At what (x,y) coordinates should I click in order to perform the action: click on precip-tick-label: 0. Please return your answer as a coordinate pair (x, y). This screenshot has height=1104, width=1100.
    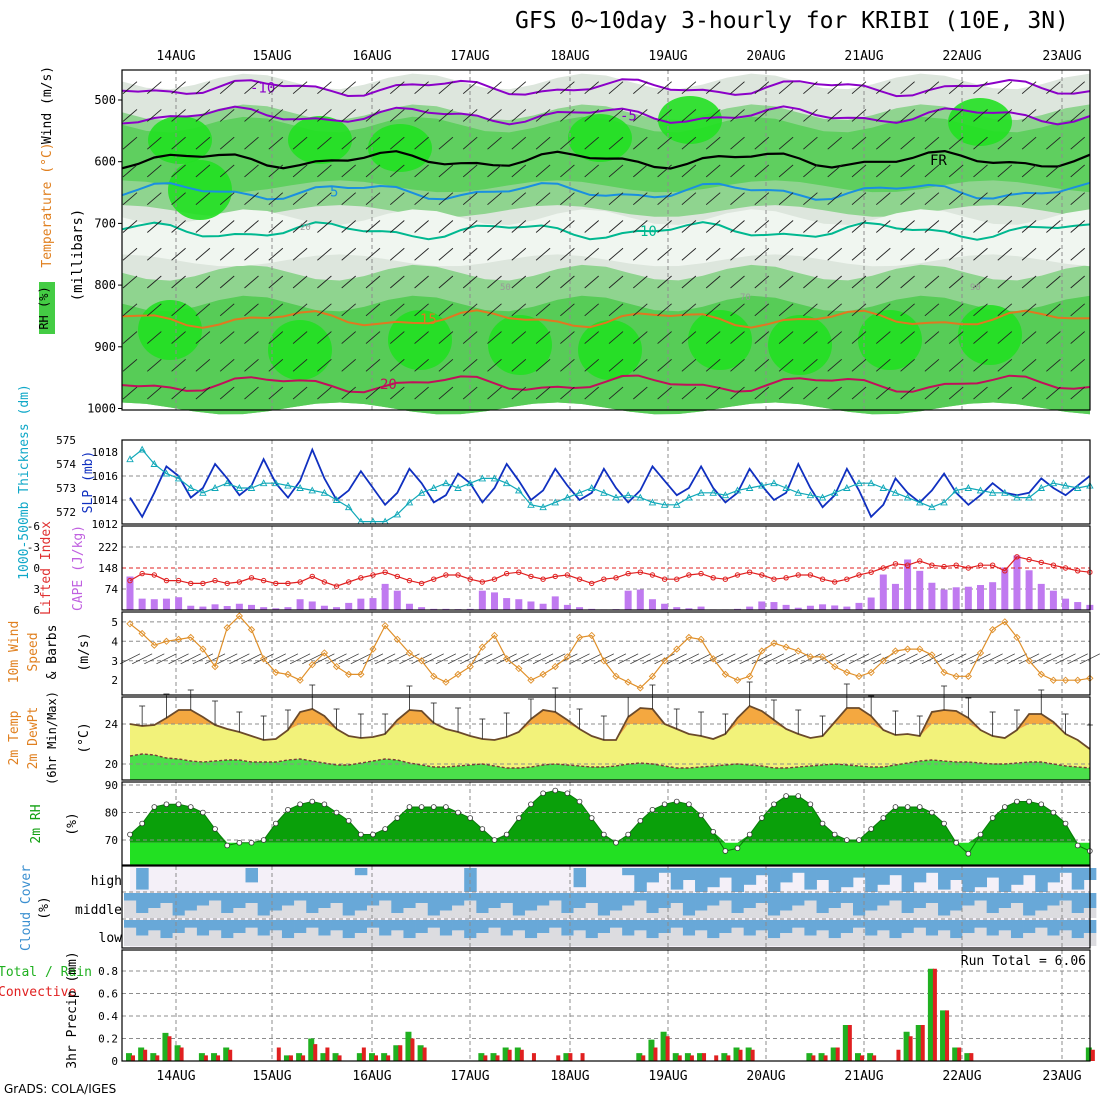
    Looking at the image, I should click on (114, 1061).